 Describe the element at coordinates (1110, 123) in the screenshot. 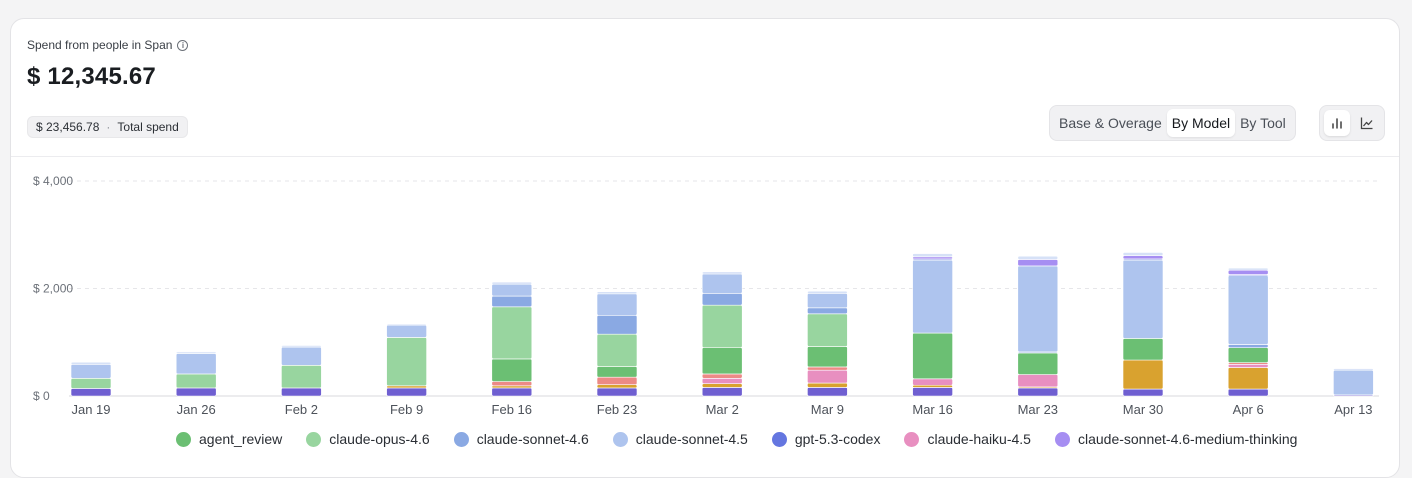

I see `tab-base-overage: Base & Overage` at that location.